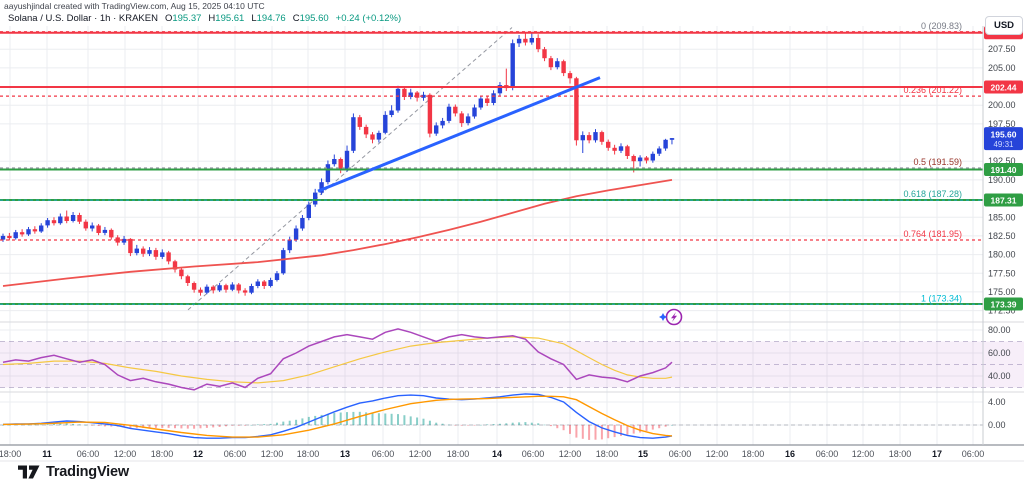 This screenshot has width=1024, height=493. What do you see at coordinates (999, 353) in the screenshot?
I see `svg-text: 60.00` at bounding box center [999, 353].